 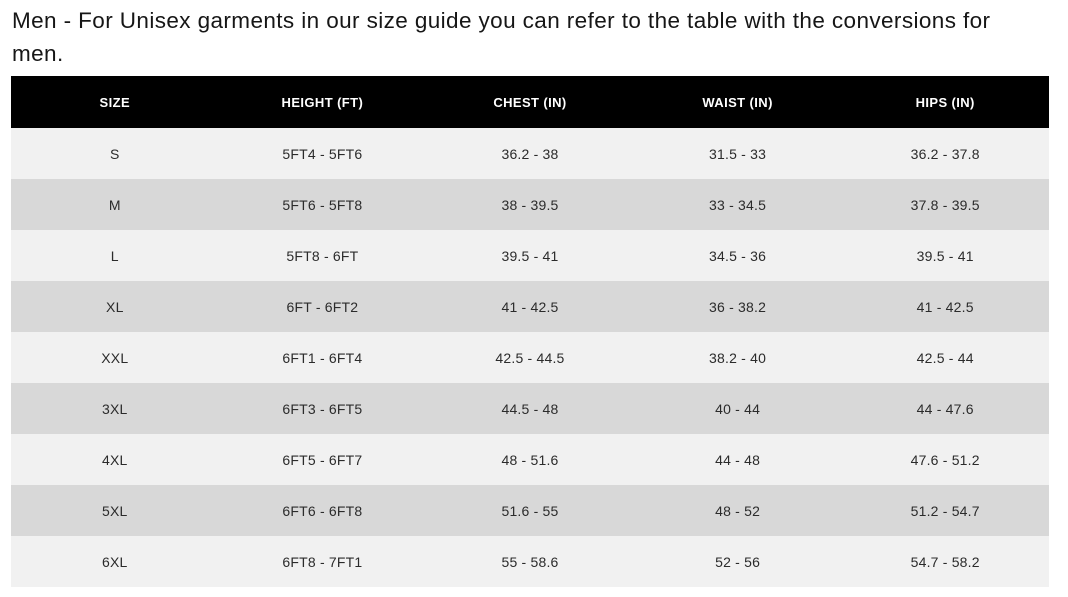 I want to click on column-header-height: HEIGHT (FT), so click(x=322, y=102).